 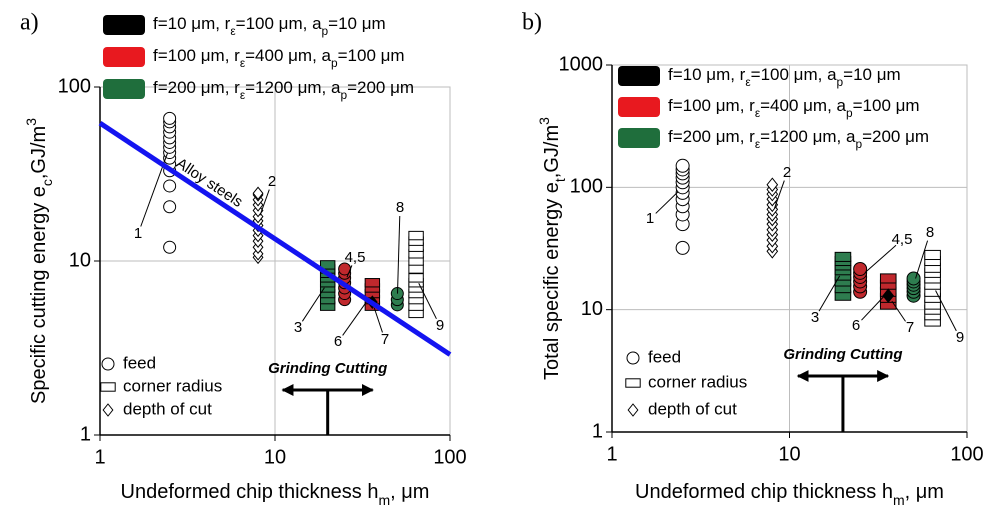 What do you see at coordinates (532, 23) in the screenshot?
I see `panel-label: b)` at bounding box center [532, 23].